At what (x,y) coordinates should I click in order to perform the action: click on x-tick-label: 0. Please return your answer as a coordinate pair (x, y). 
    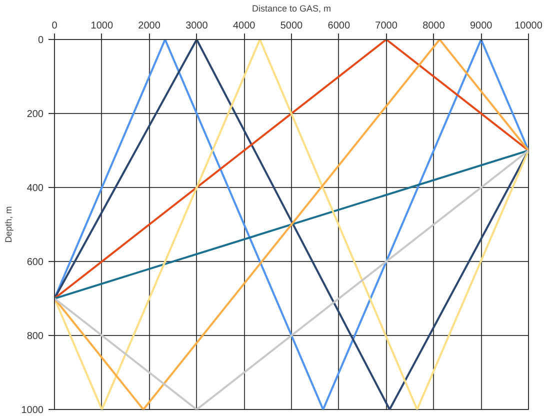
    Looking at the image, I should click on (55, 26).